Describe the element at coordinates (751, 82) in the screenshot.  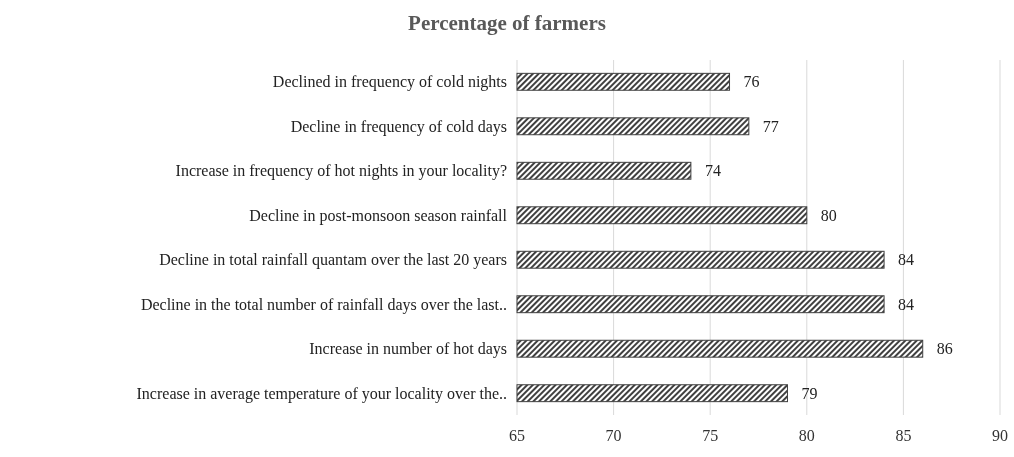
I see `data-label: 76` at that location.